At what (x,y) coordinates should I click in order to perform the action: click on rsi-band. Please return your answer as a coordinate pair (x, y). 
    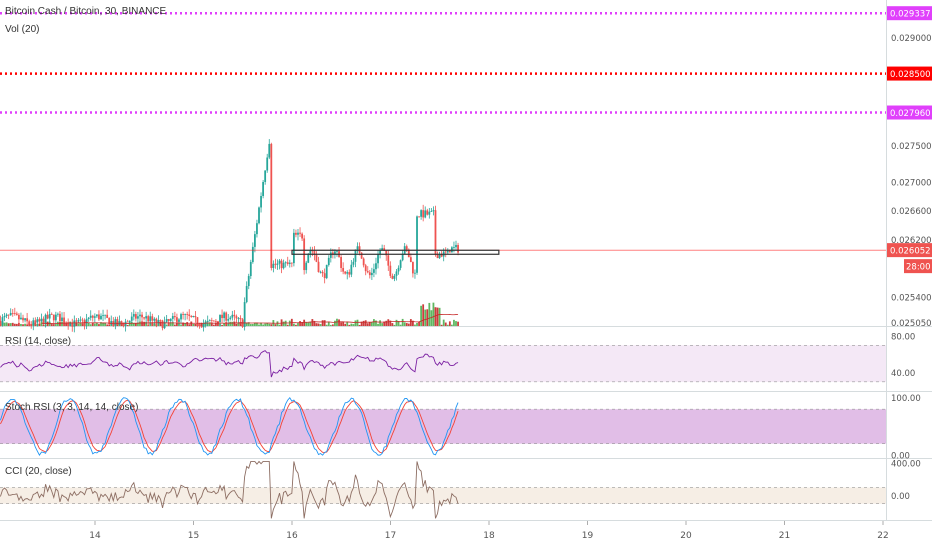
    Looking at the image, I should click on (443, 363).